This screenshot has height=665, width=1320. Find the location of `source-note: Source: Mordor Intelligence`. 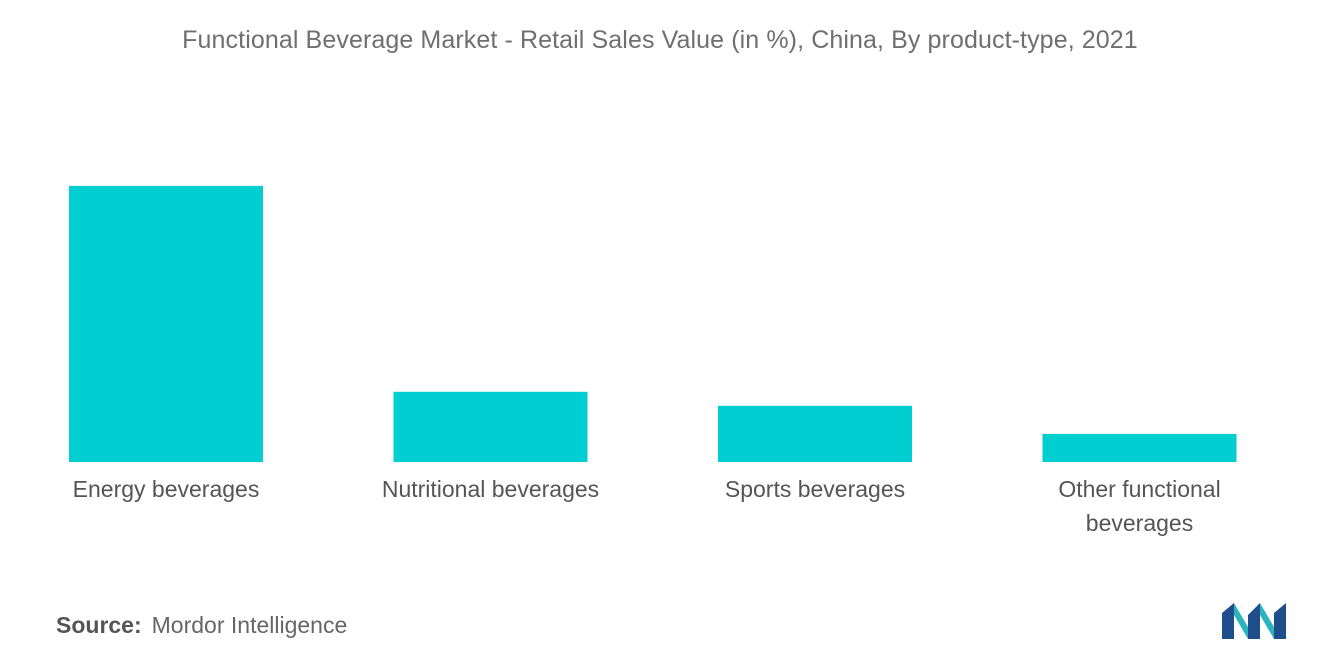

source-note: Source: Mordor Intelligence is located at coordinates (201, 625).